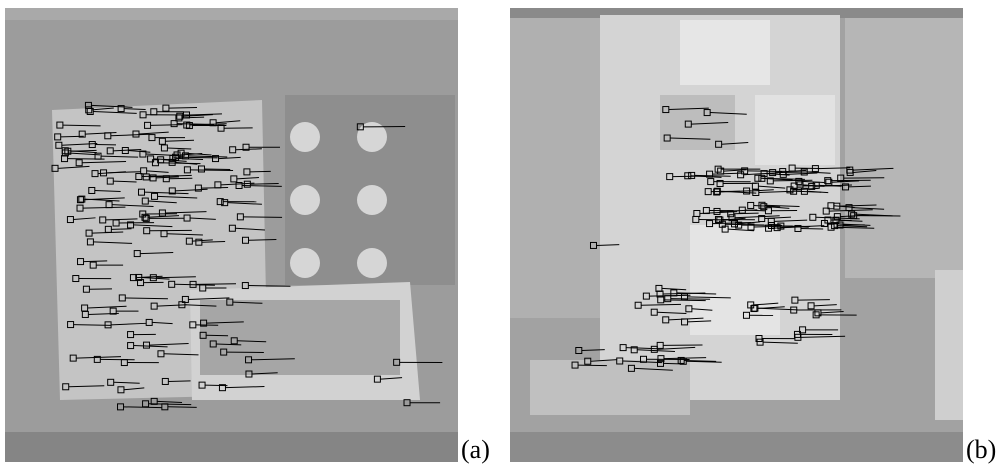 This screenshot has width=1003, height=470. I want to click on monitor, so click(949, 345).